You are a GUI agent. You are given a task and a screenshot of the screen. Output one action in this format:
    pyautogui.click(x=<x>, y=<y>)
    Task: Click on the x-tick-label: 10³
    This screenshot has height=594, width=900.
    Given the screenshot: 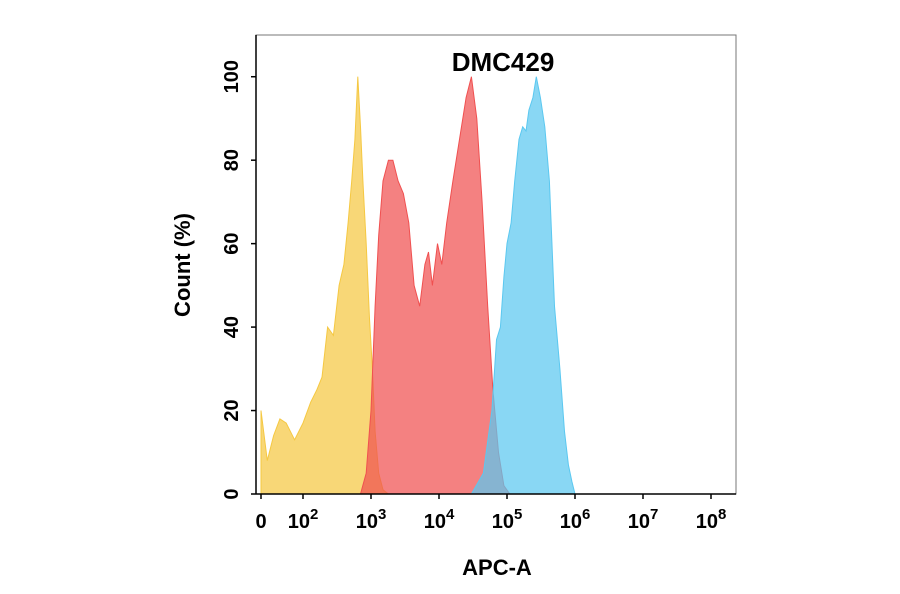 What is the action you would take?
    pyautogui.click(x=371, y=519)
    